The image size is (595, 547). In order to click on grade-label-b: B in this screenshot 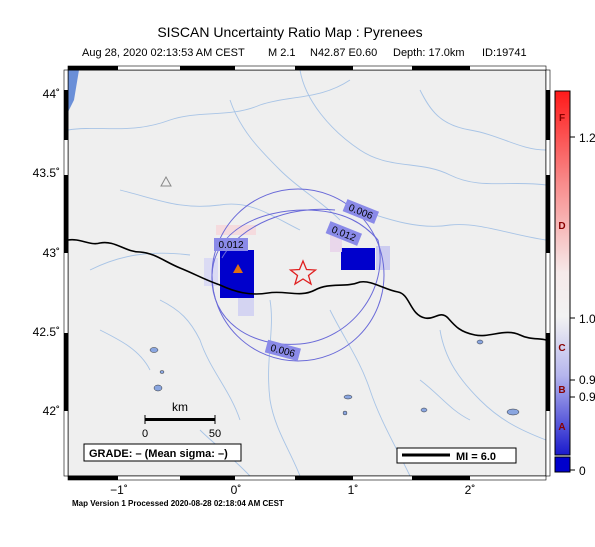, I will do `click(561, 390)`.